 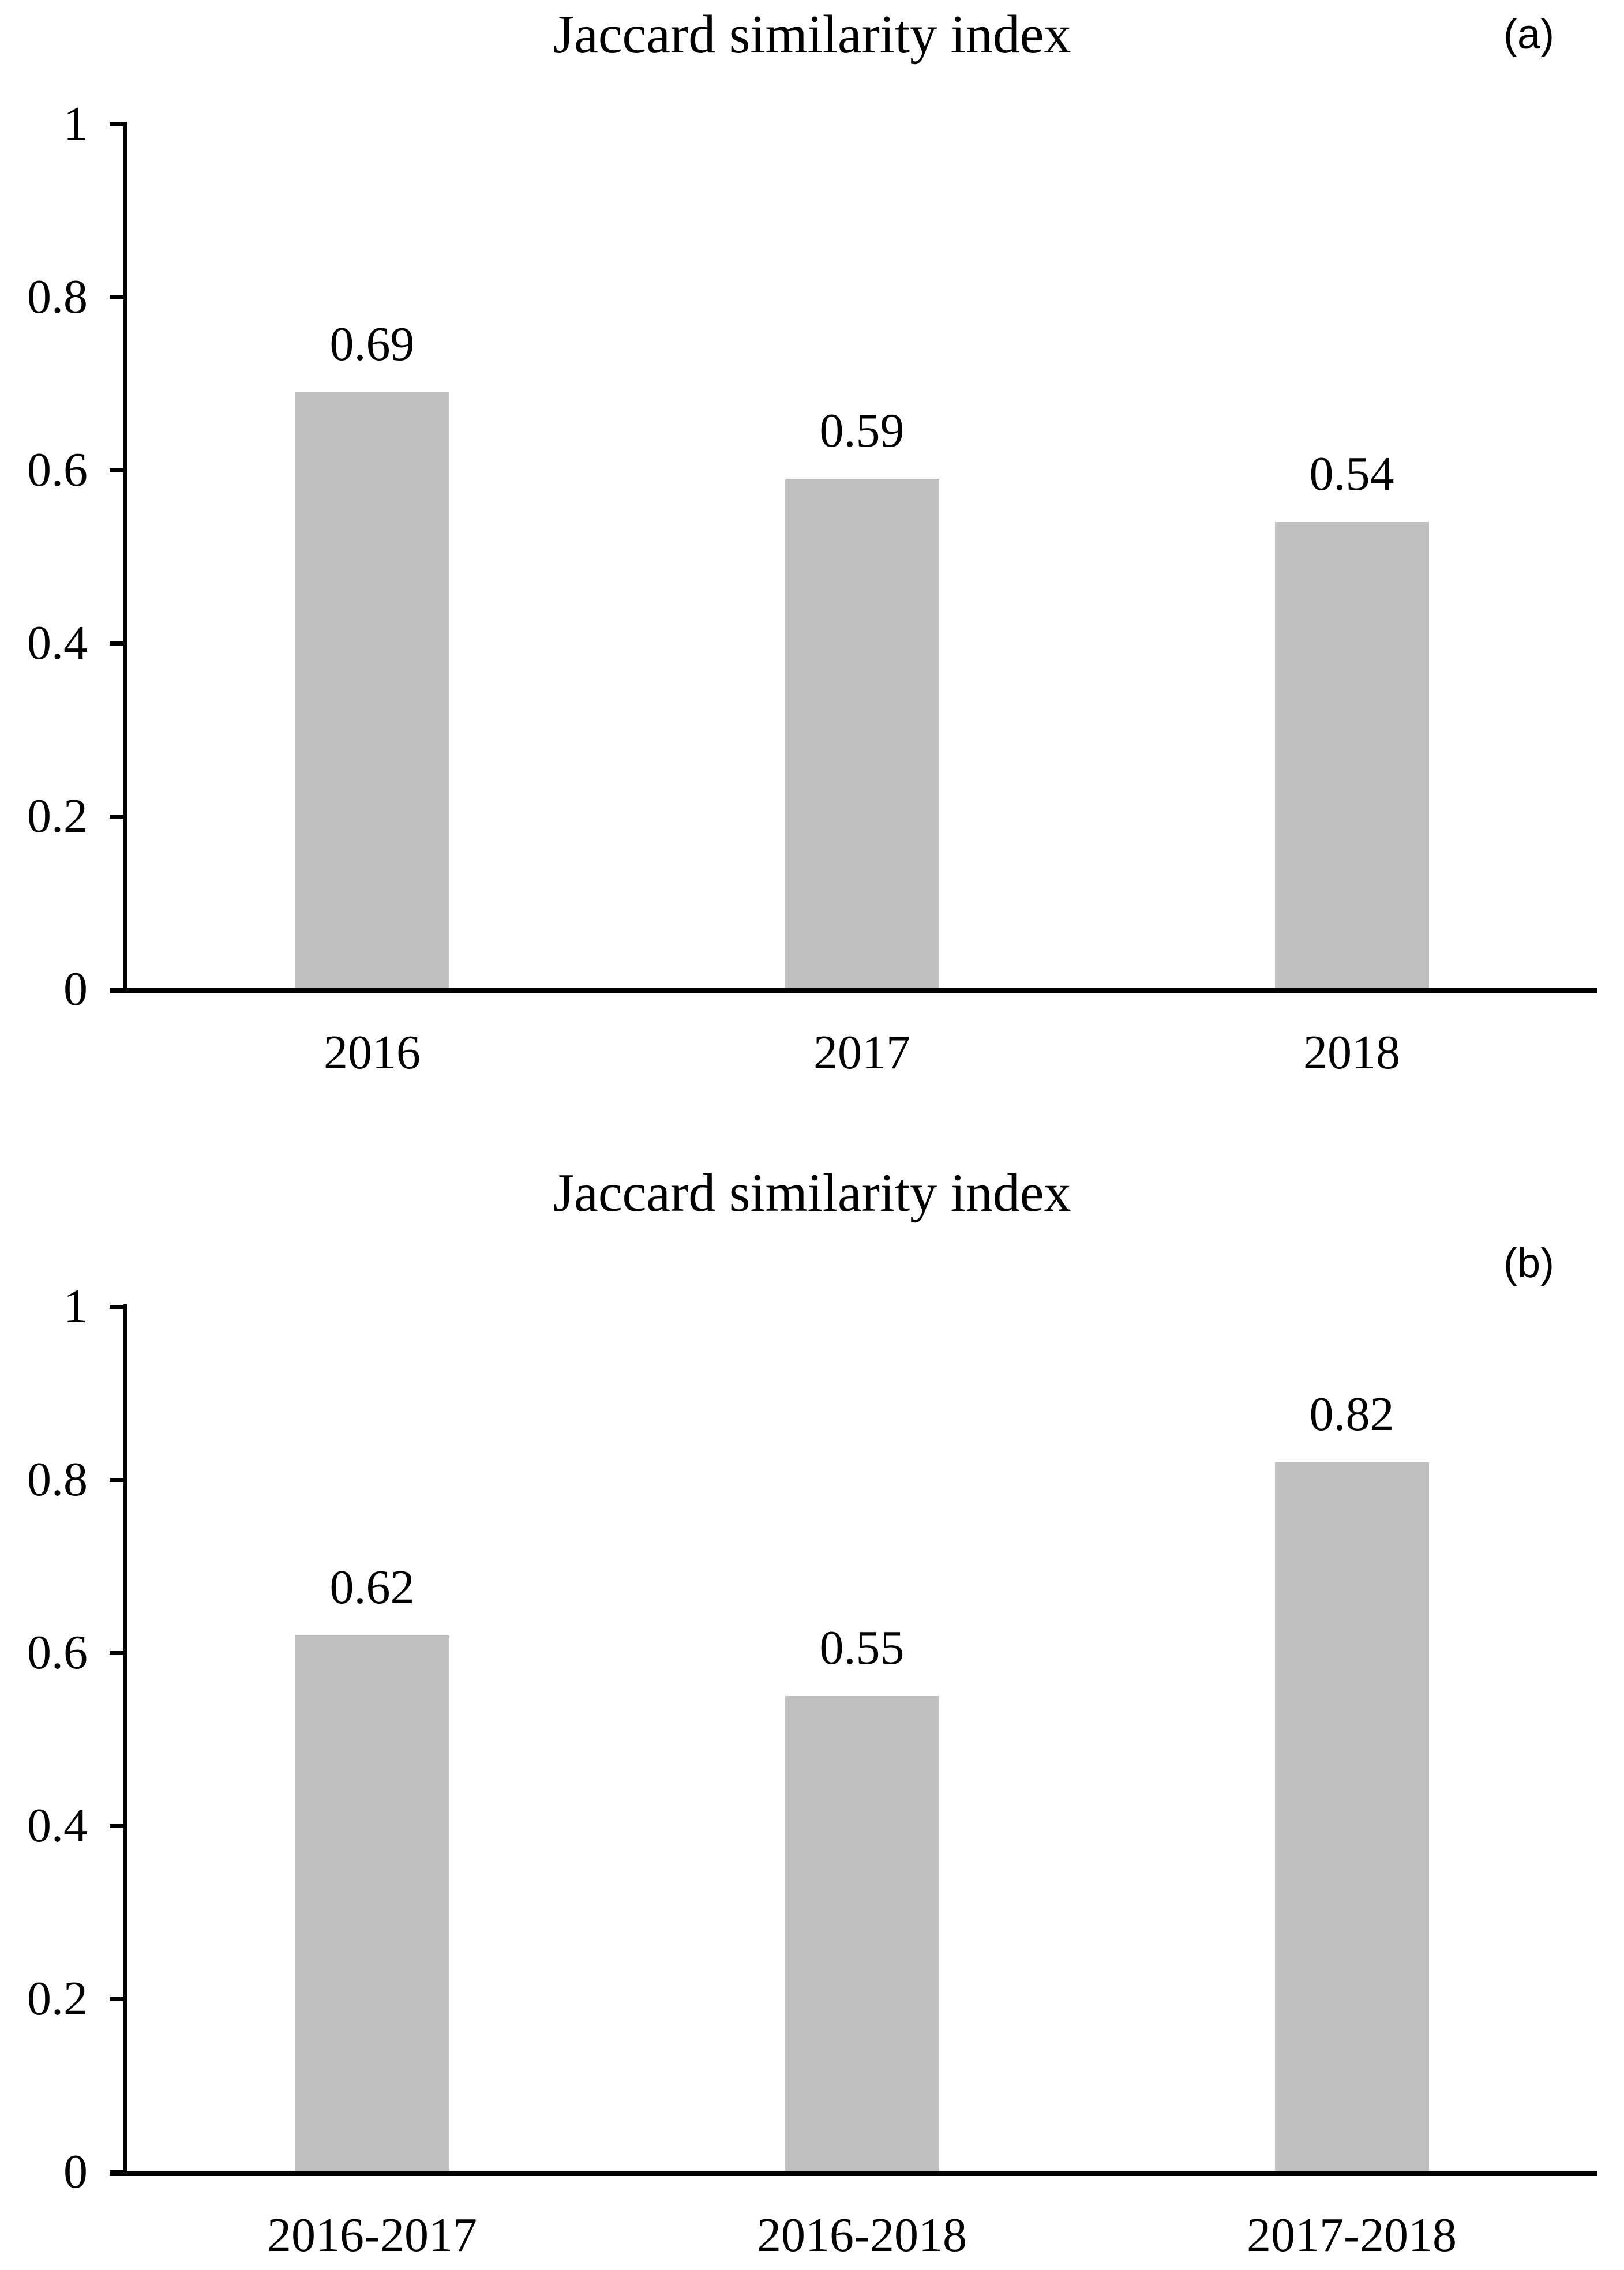 What do you see at coordinates (861, 1052) in the screenshot?
I see `x-category-label: 2017` at bounding box center [861, 1052].